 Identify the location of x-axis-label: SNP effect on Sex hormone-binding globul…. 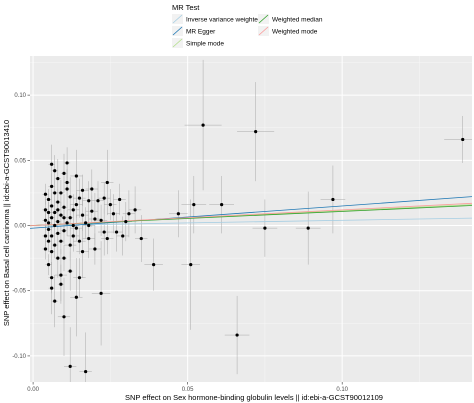
(254, 397).